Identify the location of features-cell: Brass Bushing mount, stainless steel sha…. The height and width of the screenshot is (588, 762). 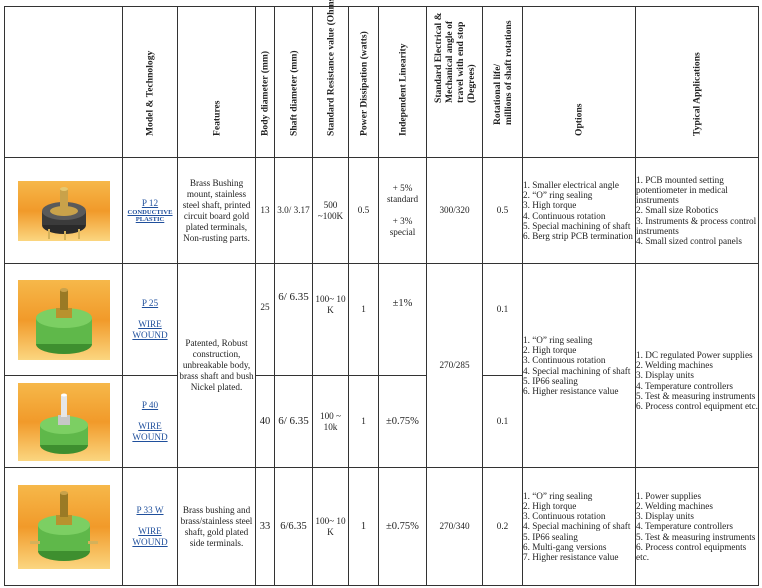
(216, 210).